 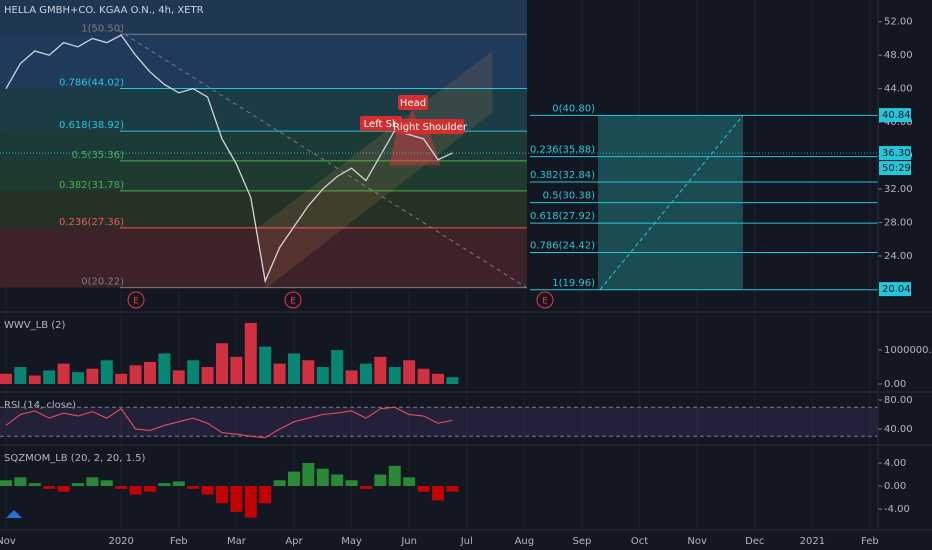 What do you see at coordinates (466, 541) in the screenshot?
I see `x-tick-label: Jul` at bounding box center [466, 541].